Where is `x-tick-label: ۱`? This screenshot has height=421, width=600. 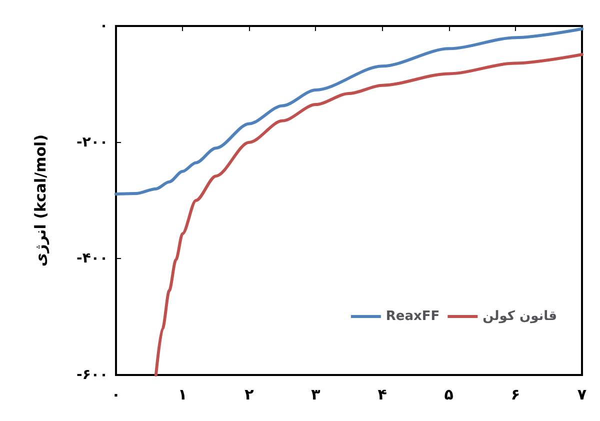
x-tick-label: ۱ is located at coordinates (183, 395).